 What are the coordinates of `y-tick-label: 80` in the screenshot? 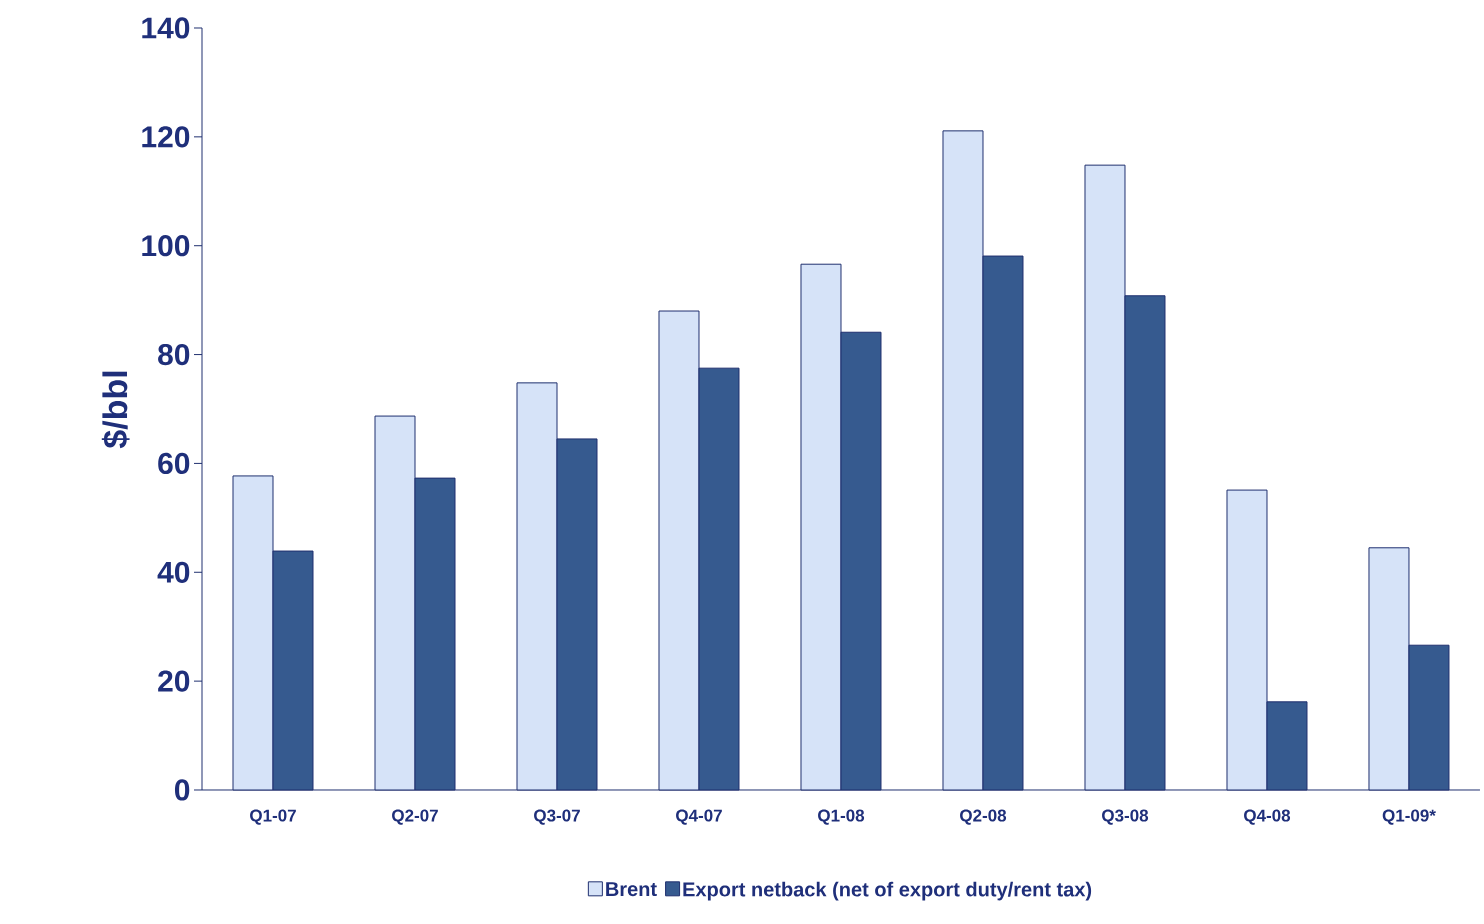 It's located at (174, 354).